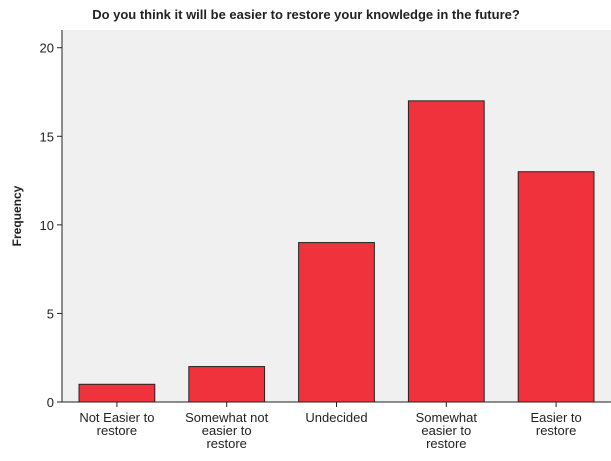 This screenshot has width=611, height=461. I want to click on x-tick-label: Somewhat not easier to restore, so click(226, 430).